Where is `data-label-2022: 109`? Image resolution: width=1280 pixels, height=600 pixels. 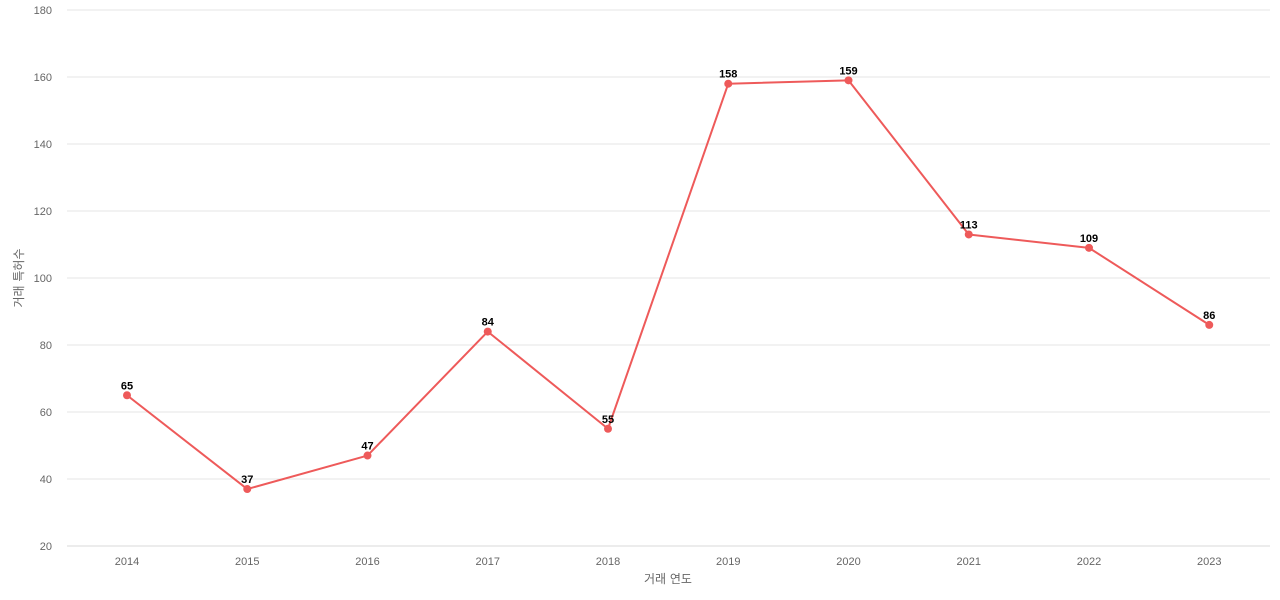 data-label-2022: 109 is located at coordinates (1089, 239).